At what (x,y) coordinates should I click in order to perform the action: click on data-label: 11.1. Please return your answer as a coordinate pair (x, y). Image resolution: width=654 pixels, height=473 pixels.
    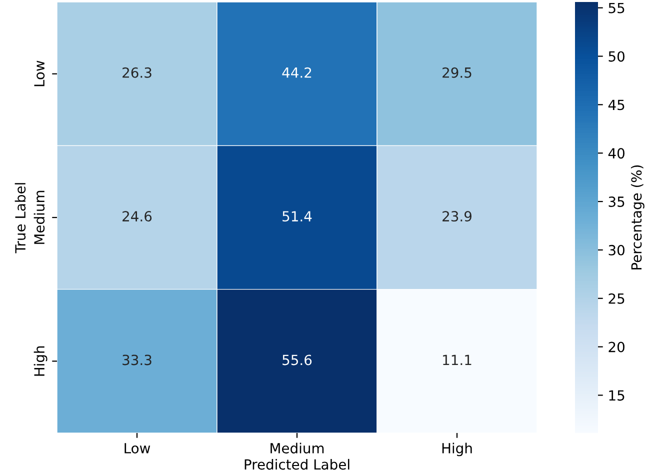
    Looking at the image, I should click on (457, 359).